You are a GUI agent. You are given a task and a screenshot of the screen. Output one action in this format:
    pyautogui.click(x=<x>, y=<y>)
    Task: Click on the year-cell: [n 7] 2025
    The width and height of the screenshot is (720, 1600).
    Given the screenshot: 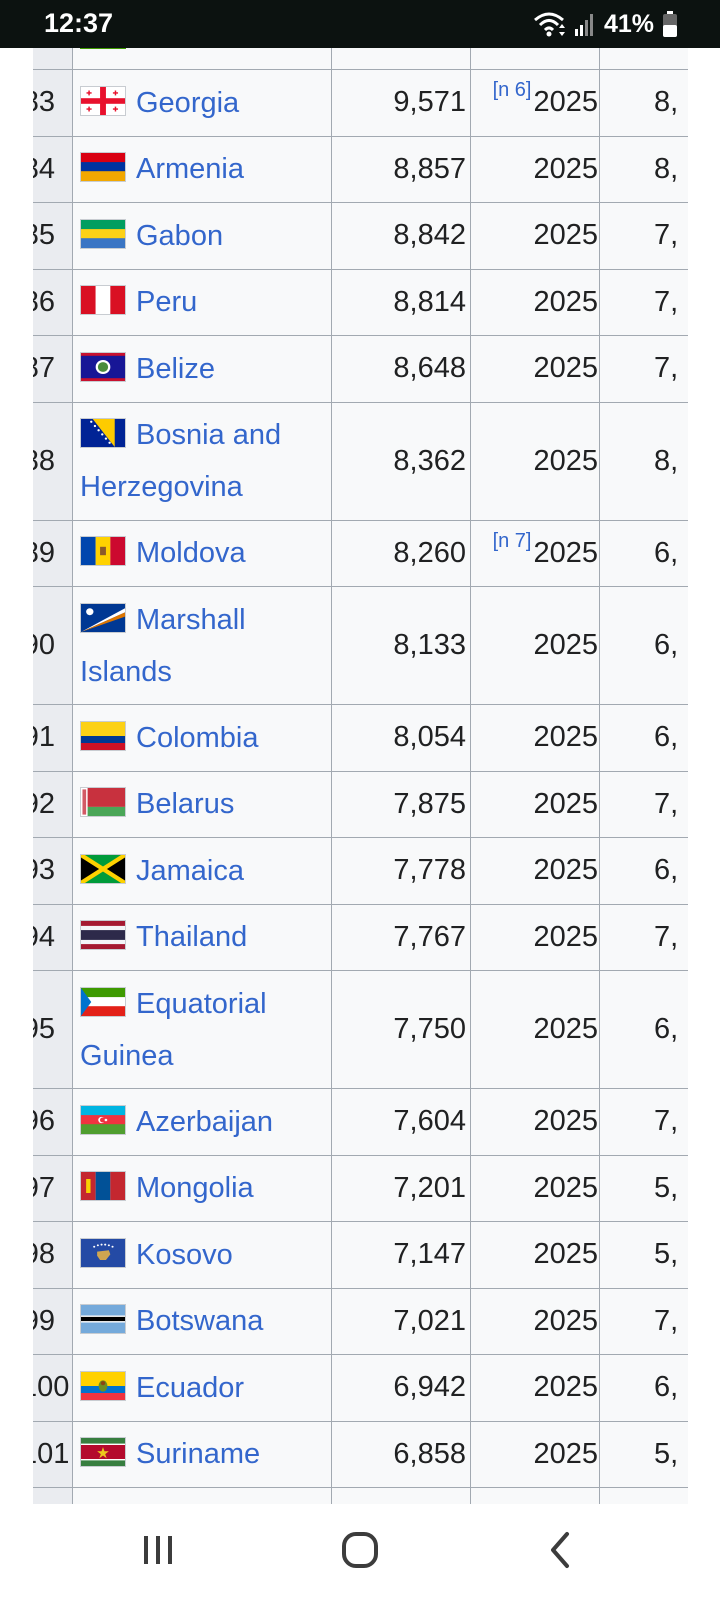 What is the action you would take?
    pyautogui.click(x=534, y=554)
    